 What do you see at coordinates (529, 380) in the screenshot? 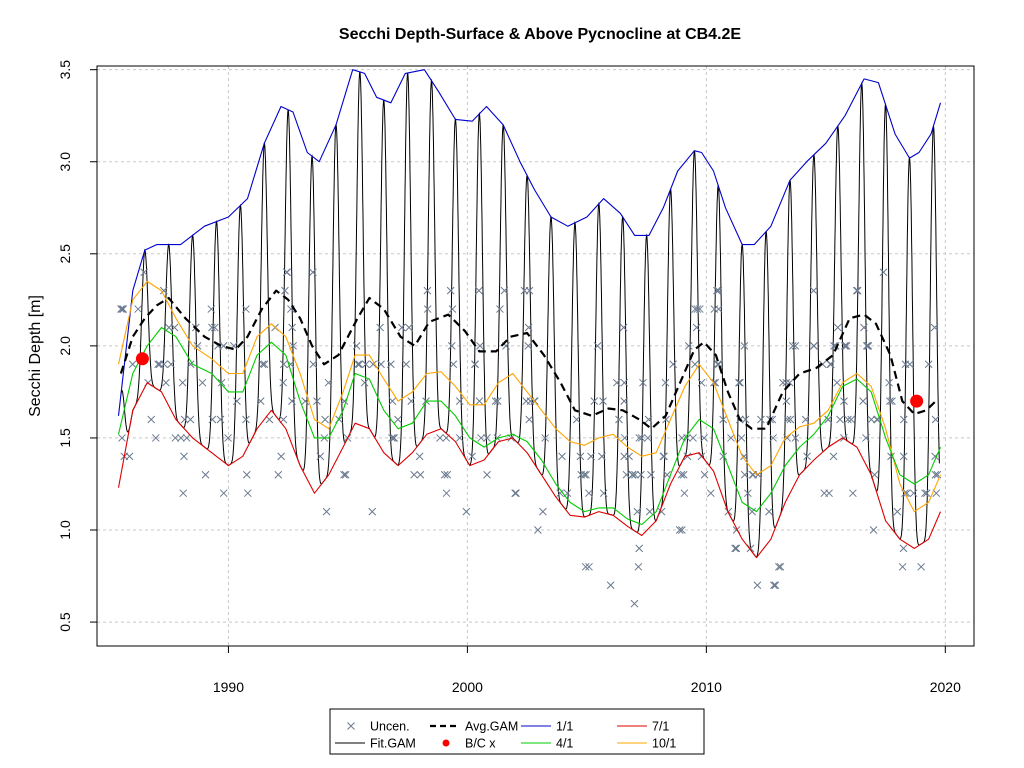
I see `bc-markers` at bounding box center [529, 380].